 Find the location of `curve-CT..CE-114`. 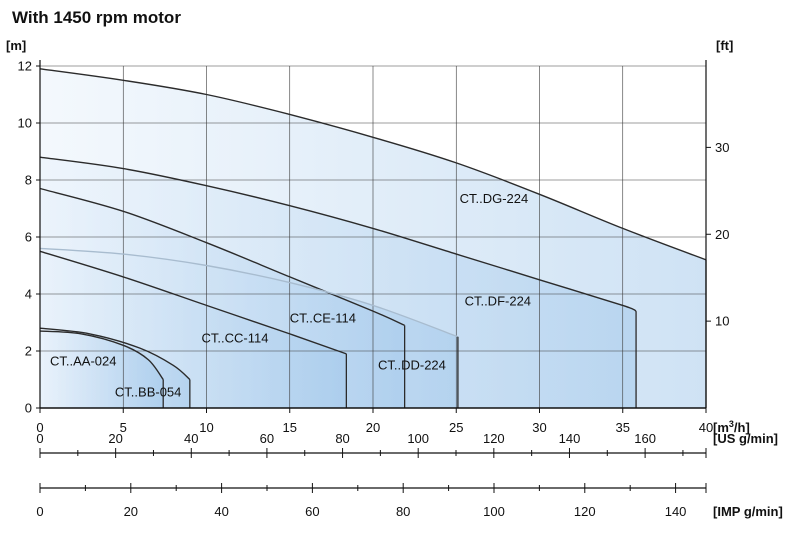

curve-CT..CE-114 is located at coordinates (222, 257).